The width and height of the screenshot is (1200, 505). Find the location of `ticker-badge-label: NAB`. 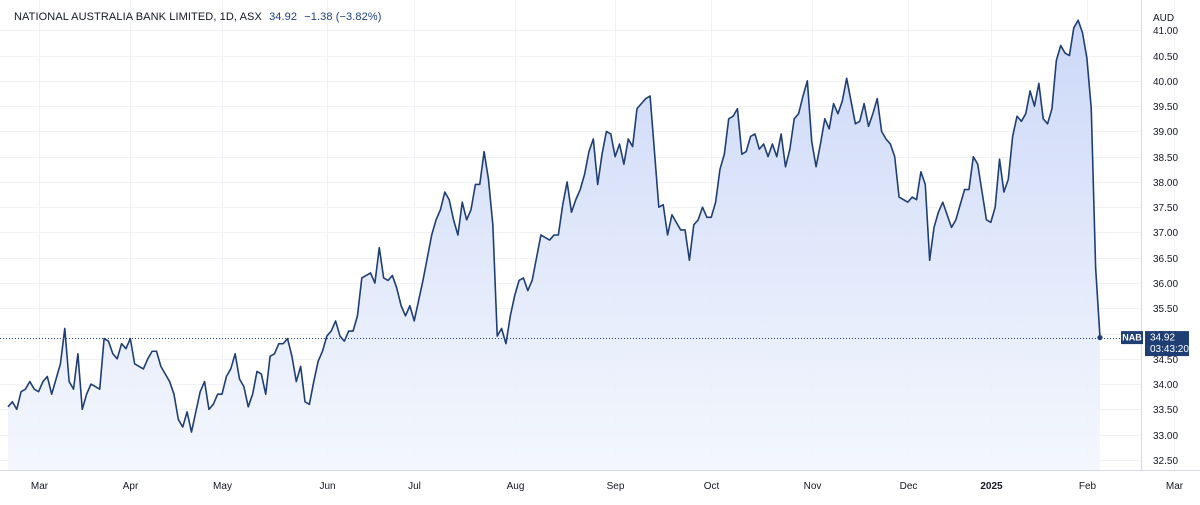

ticker-badge-label: NAB is located at coordinates (1132, 338).